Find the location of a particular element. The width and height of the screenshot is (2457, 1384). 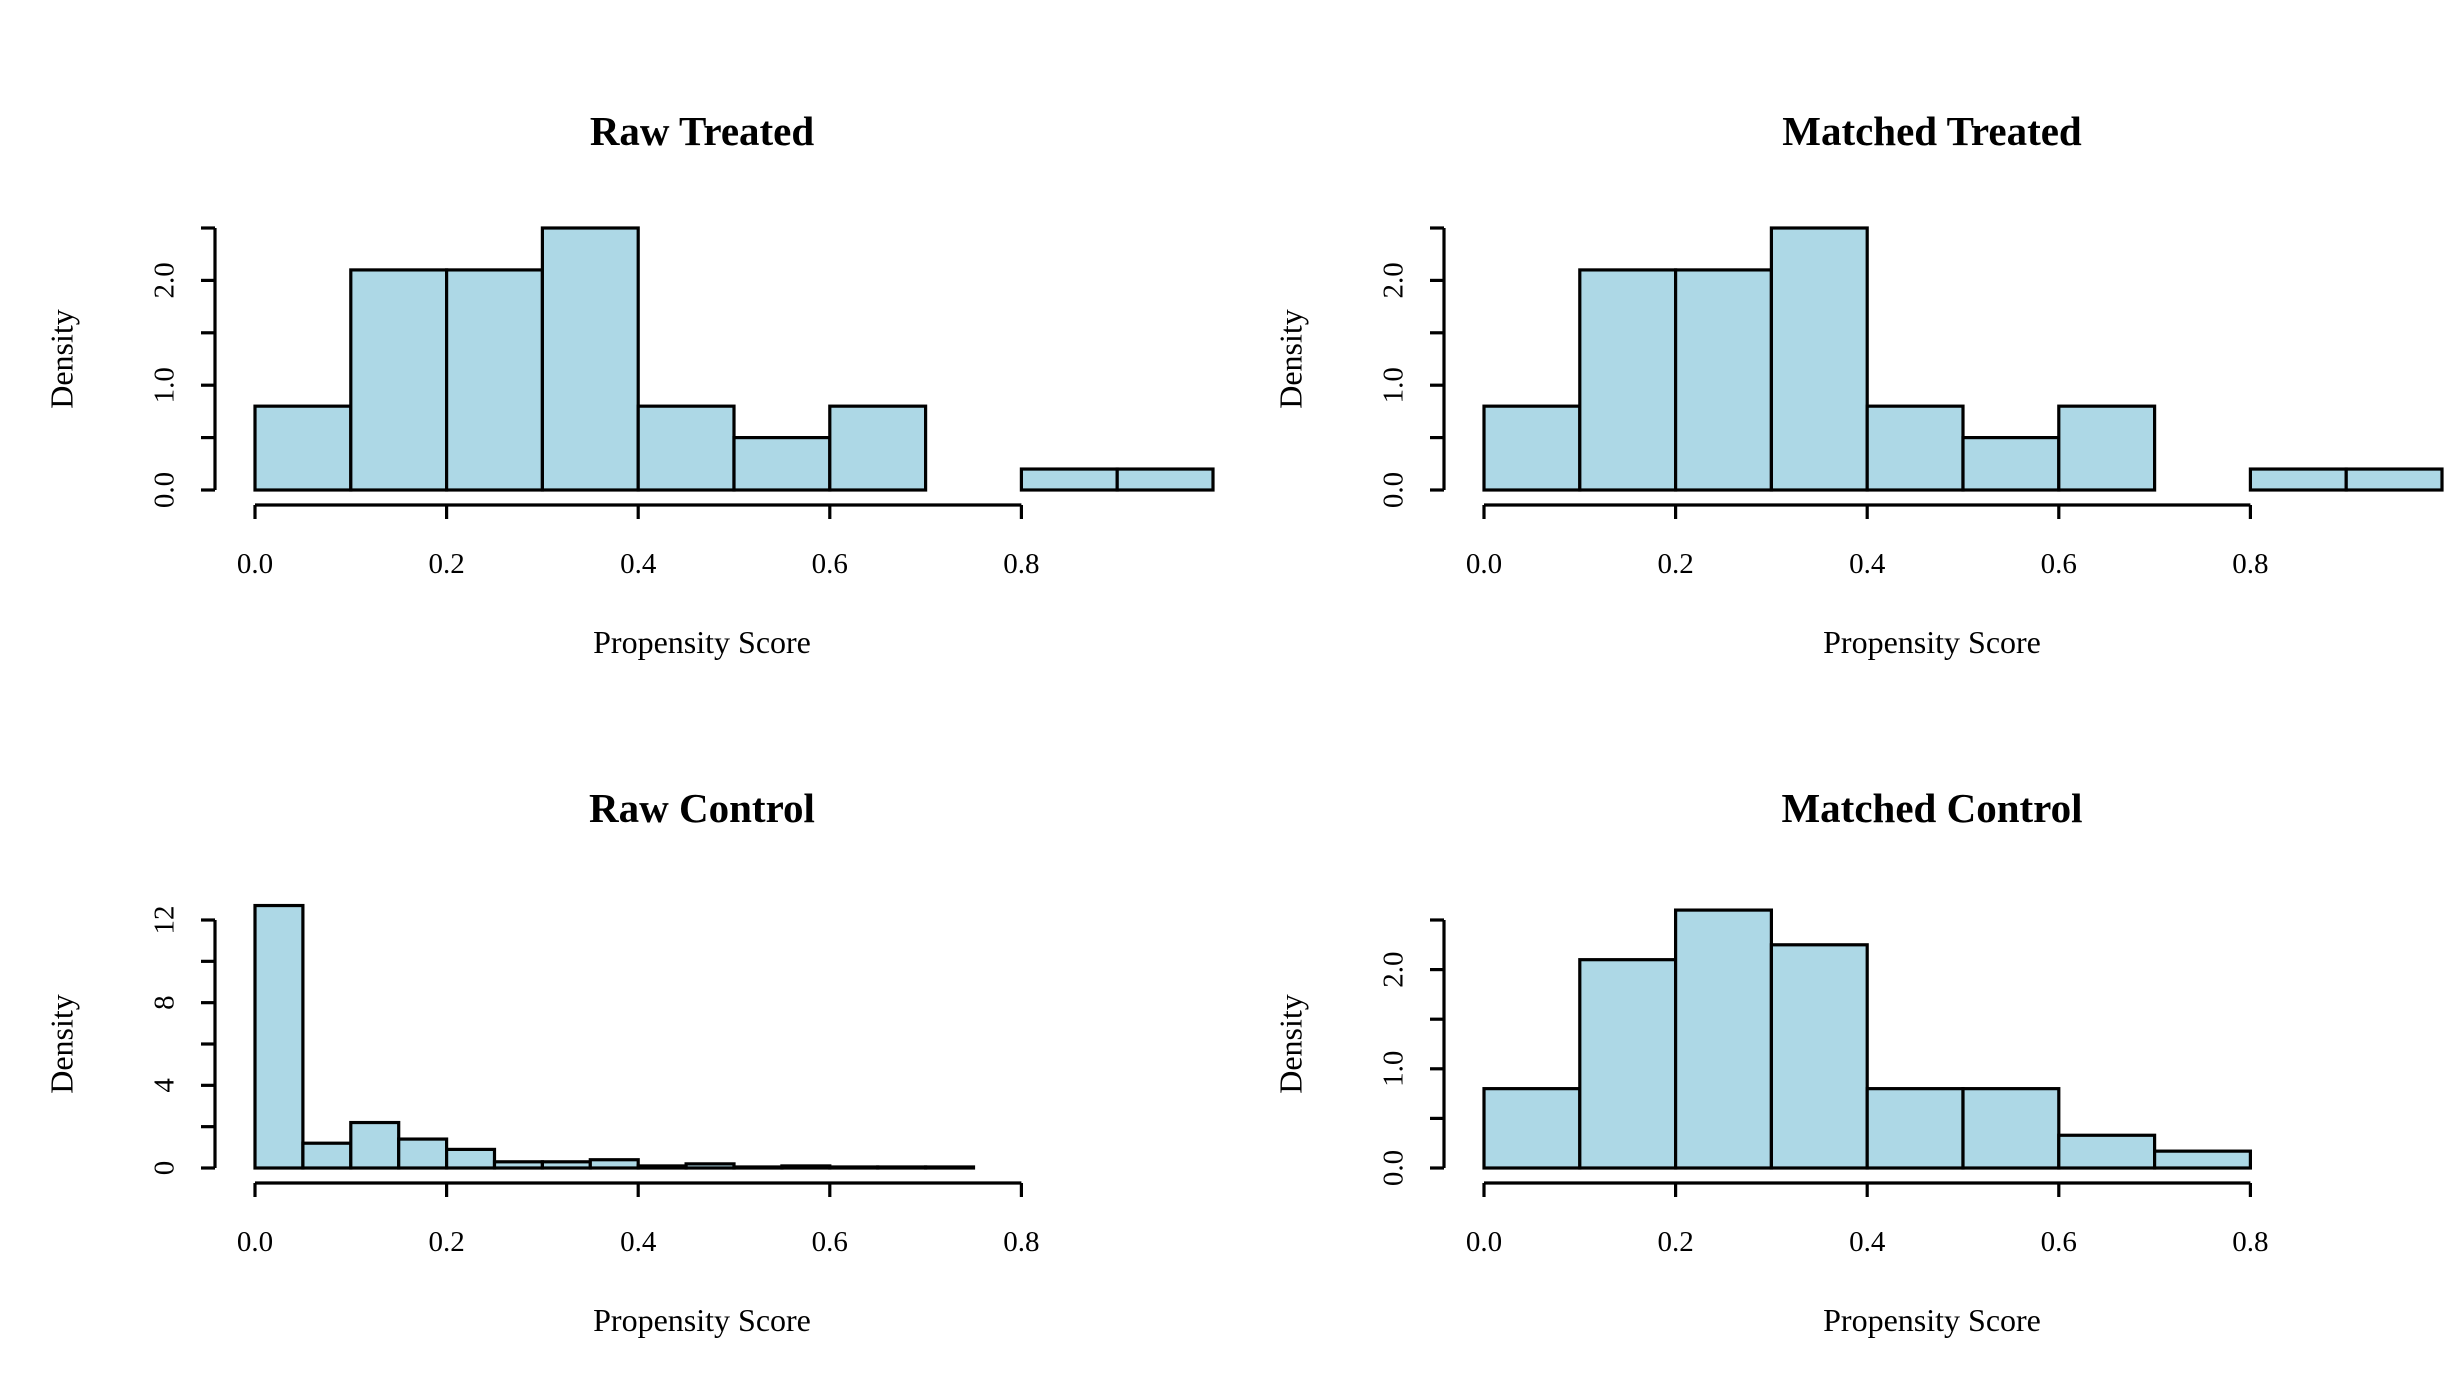

chart-title: Raw Treated is located at coordinates (702, 131).